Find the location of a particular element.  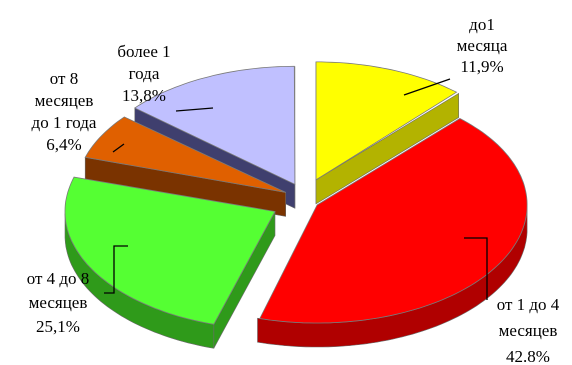

leader-line-more-1-year is located at coordinates (194, 109).